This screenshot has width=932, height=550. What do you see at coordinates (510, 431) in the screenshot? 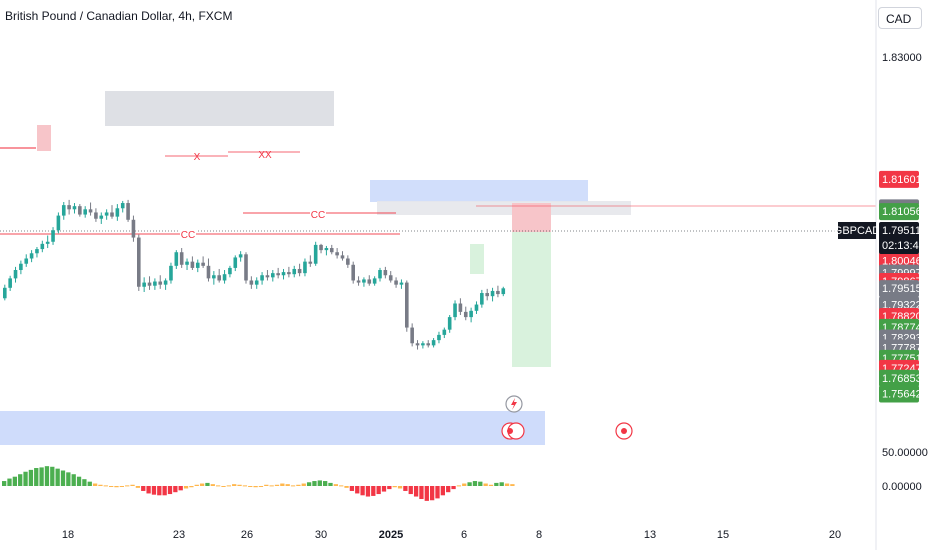
I see `event-icon-c` at bounding box center [510, 431].